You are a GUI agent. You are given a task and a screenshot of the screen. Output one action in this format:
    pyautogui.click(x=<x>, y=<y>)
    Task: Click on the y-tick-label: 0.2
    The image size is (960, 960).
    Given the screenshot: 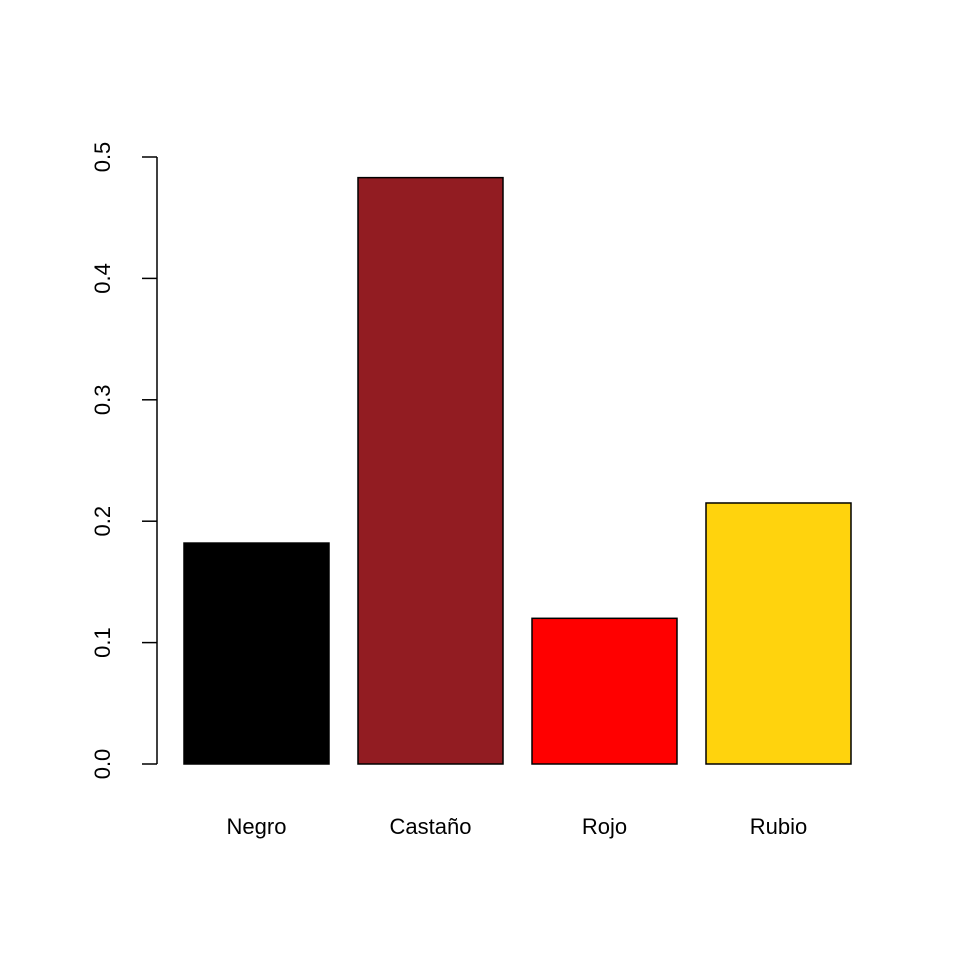 What is the action you would take?
    pyautogui.click(x=102, y=521)
    